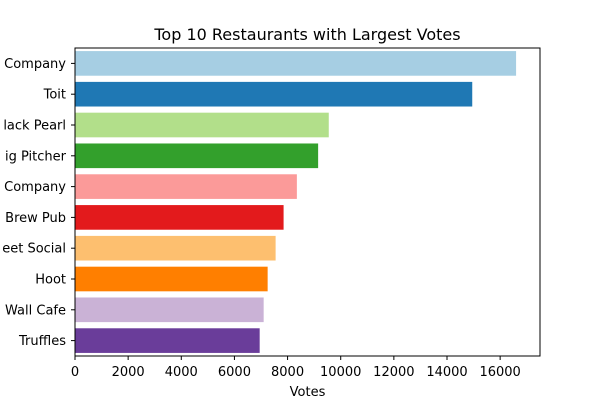 This screenshot has height=405, width=600. What do you see at coordinates (75, 372) in the screenshot?
I see `x-tick-label: 0` at bounding box center [75, 372].